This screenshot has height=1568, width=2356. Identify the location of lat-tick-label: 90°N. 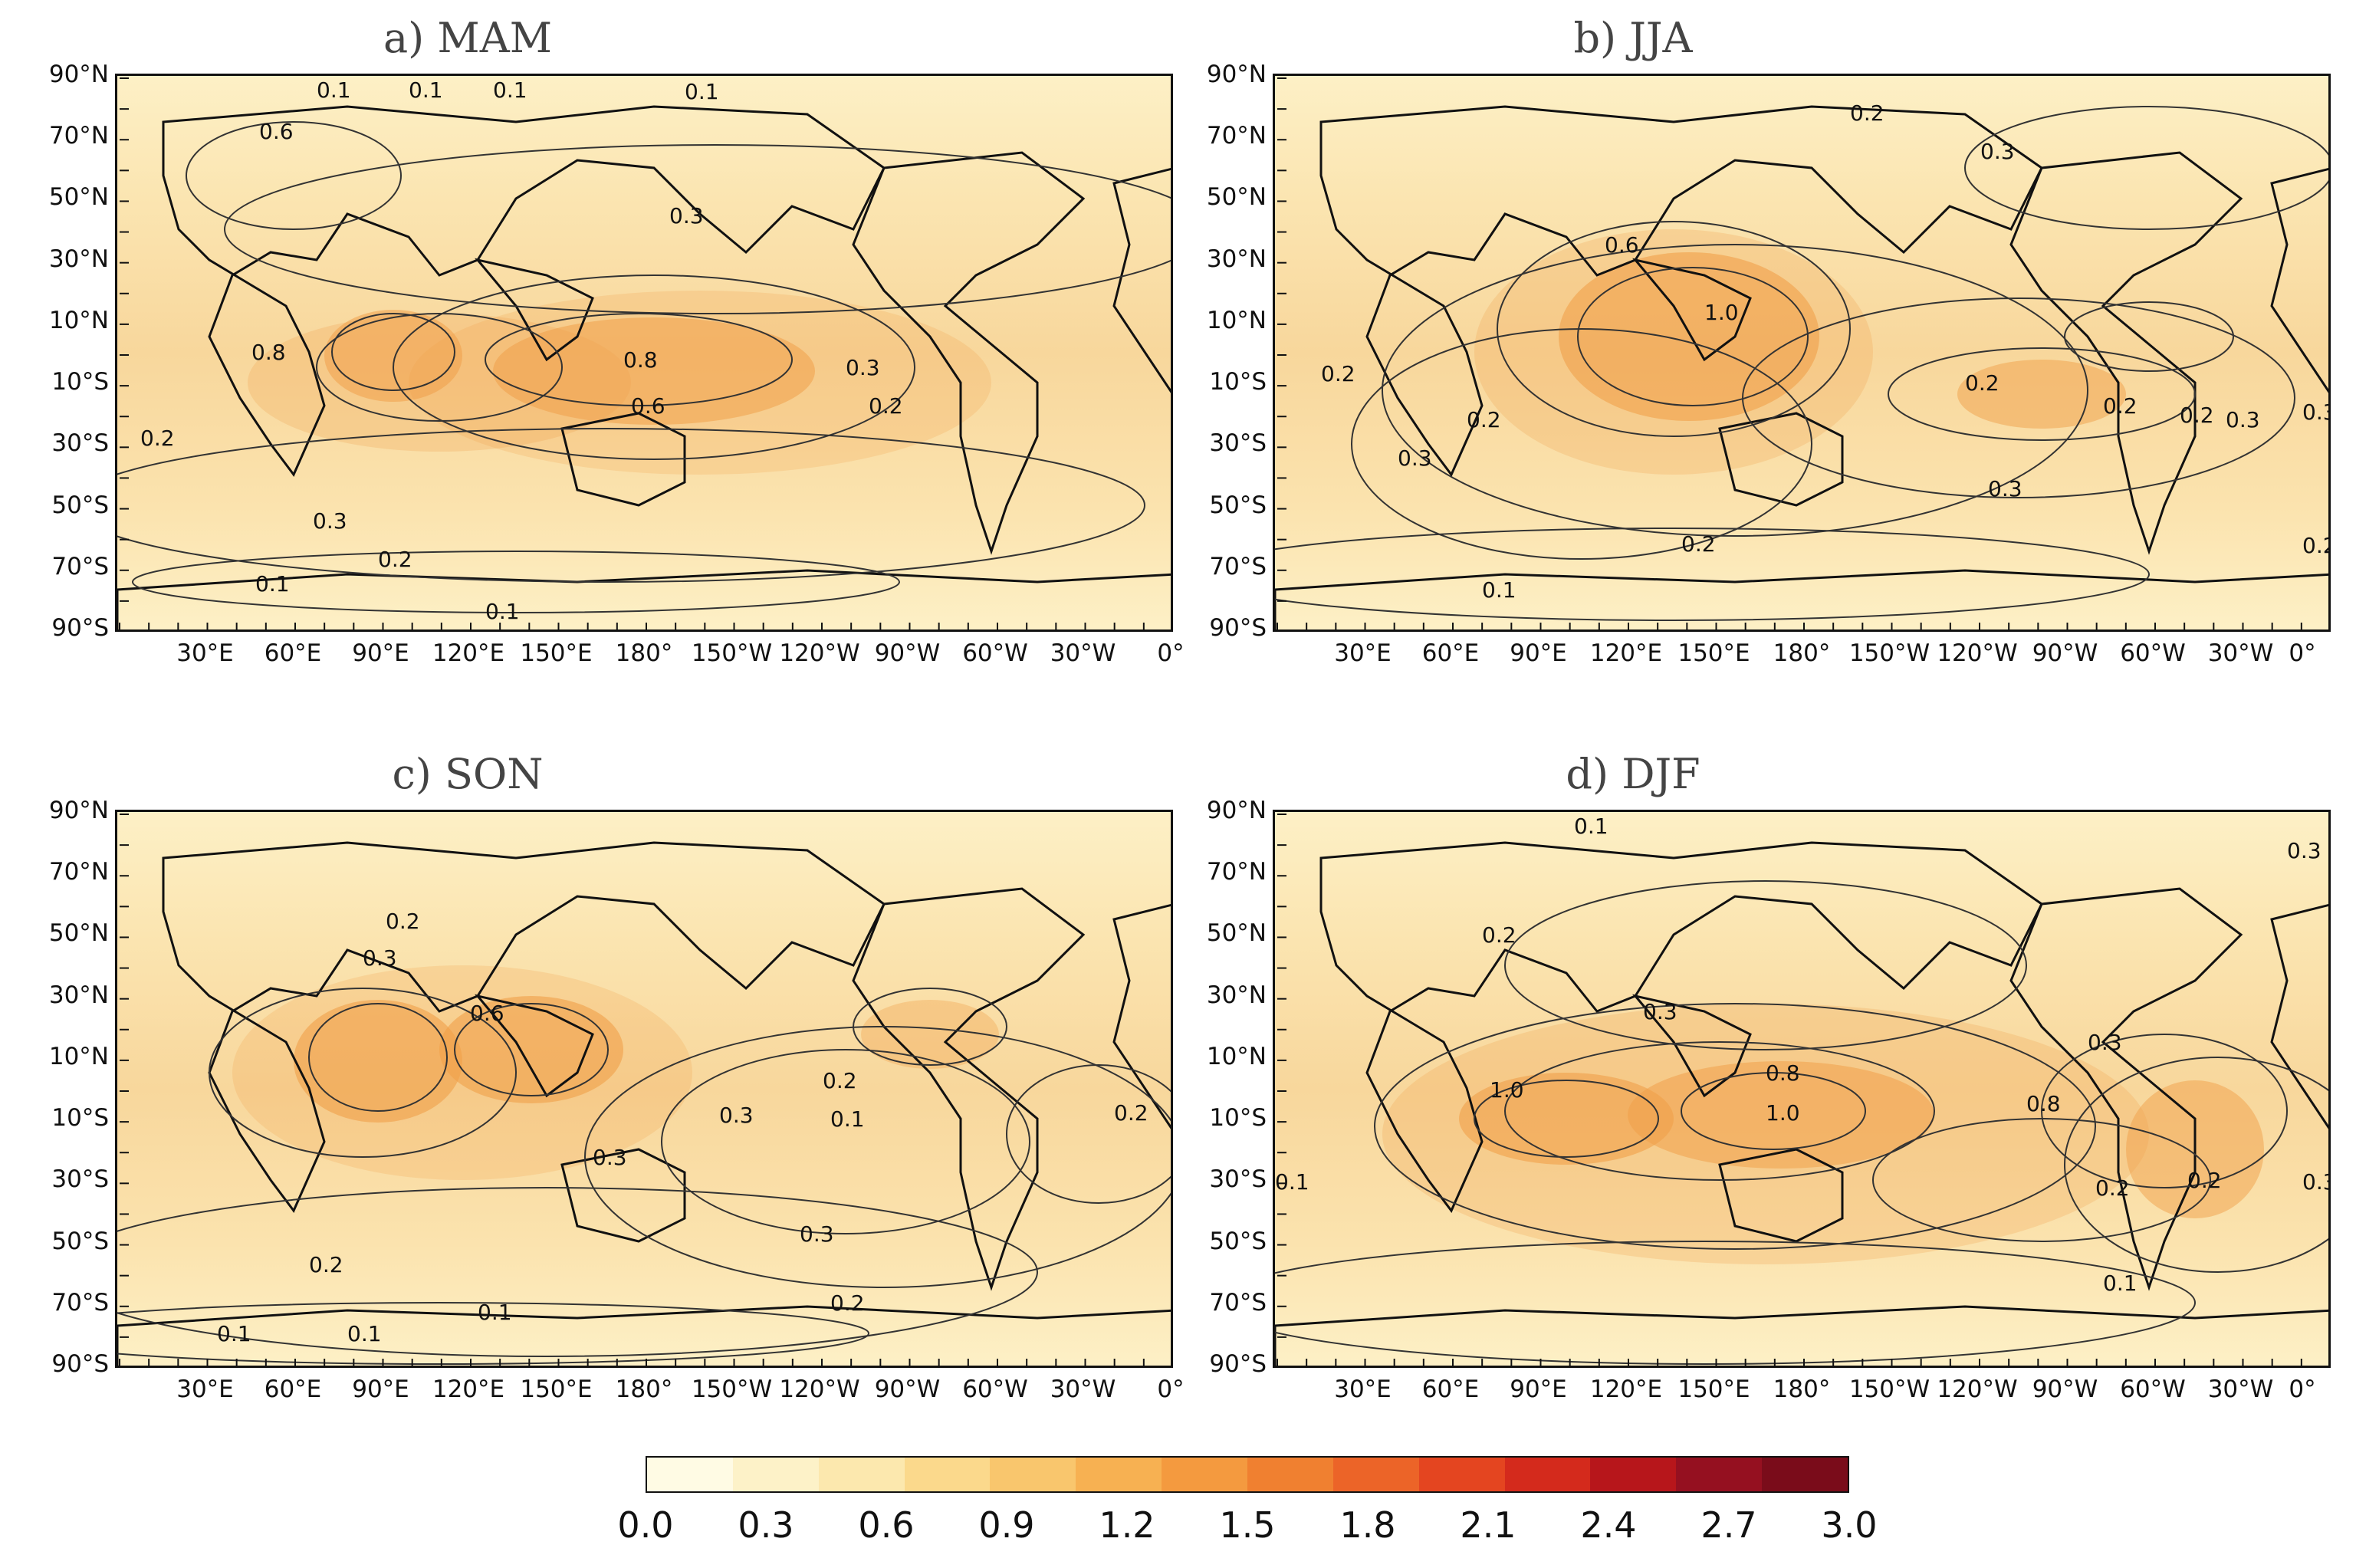
(78, 75).